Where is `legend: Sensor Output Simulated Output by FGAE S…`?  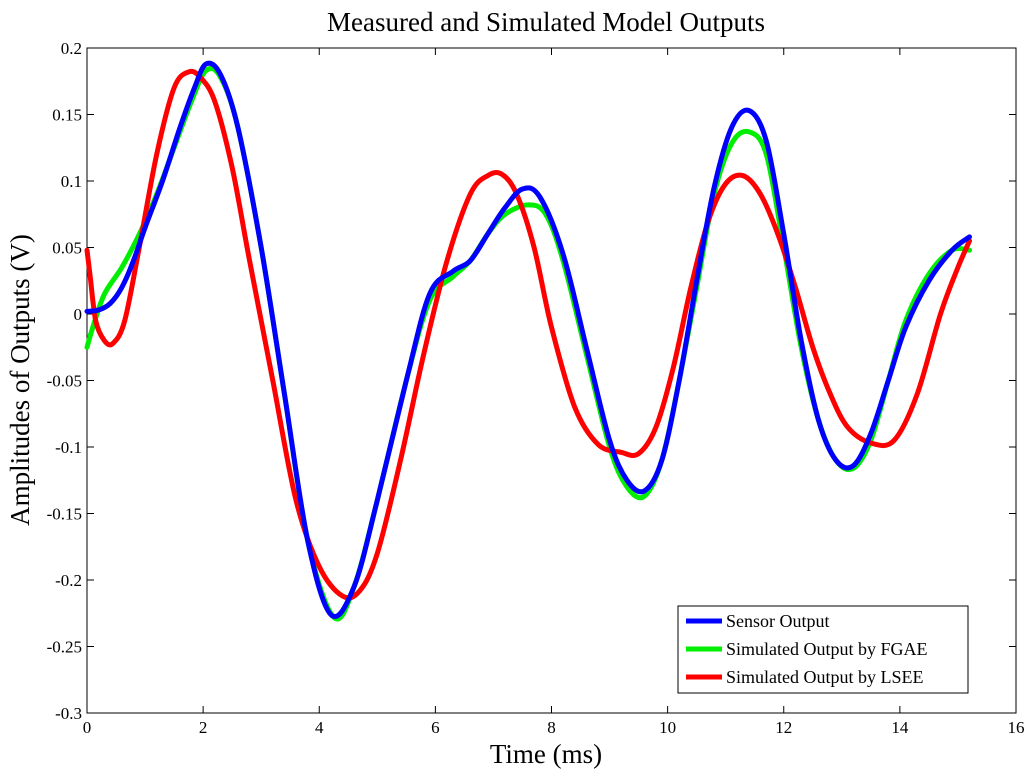 legend: Sensor Output Simulated Output by FGAE S… is located at coordinates (823, 649).